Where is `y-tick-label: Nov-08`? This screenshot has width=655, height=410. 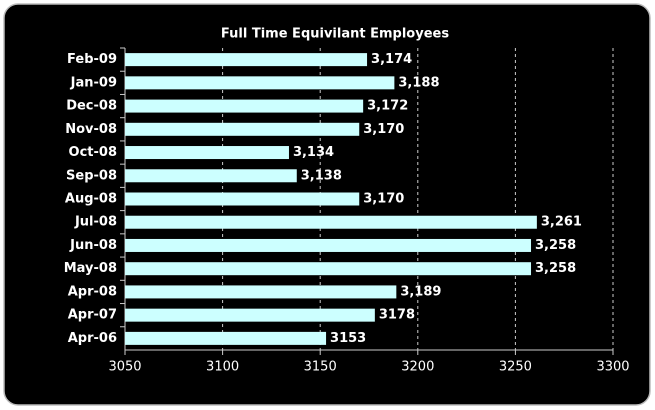 y-tick-label: Nov-08 is located at coordinates (91, 129).